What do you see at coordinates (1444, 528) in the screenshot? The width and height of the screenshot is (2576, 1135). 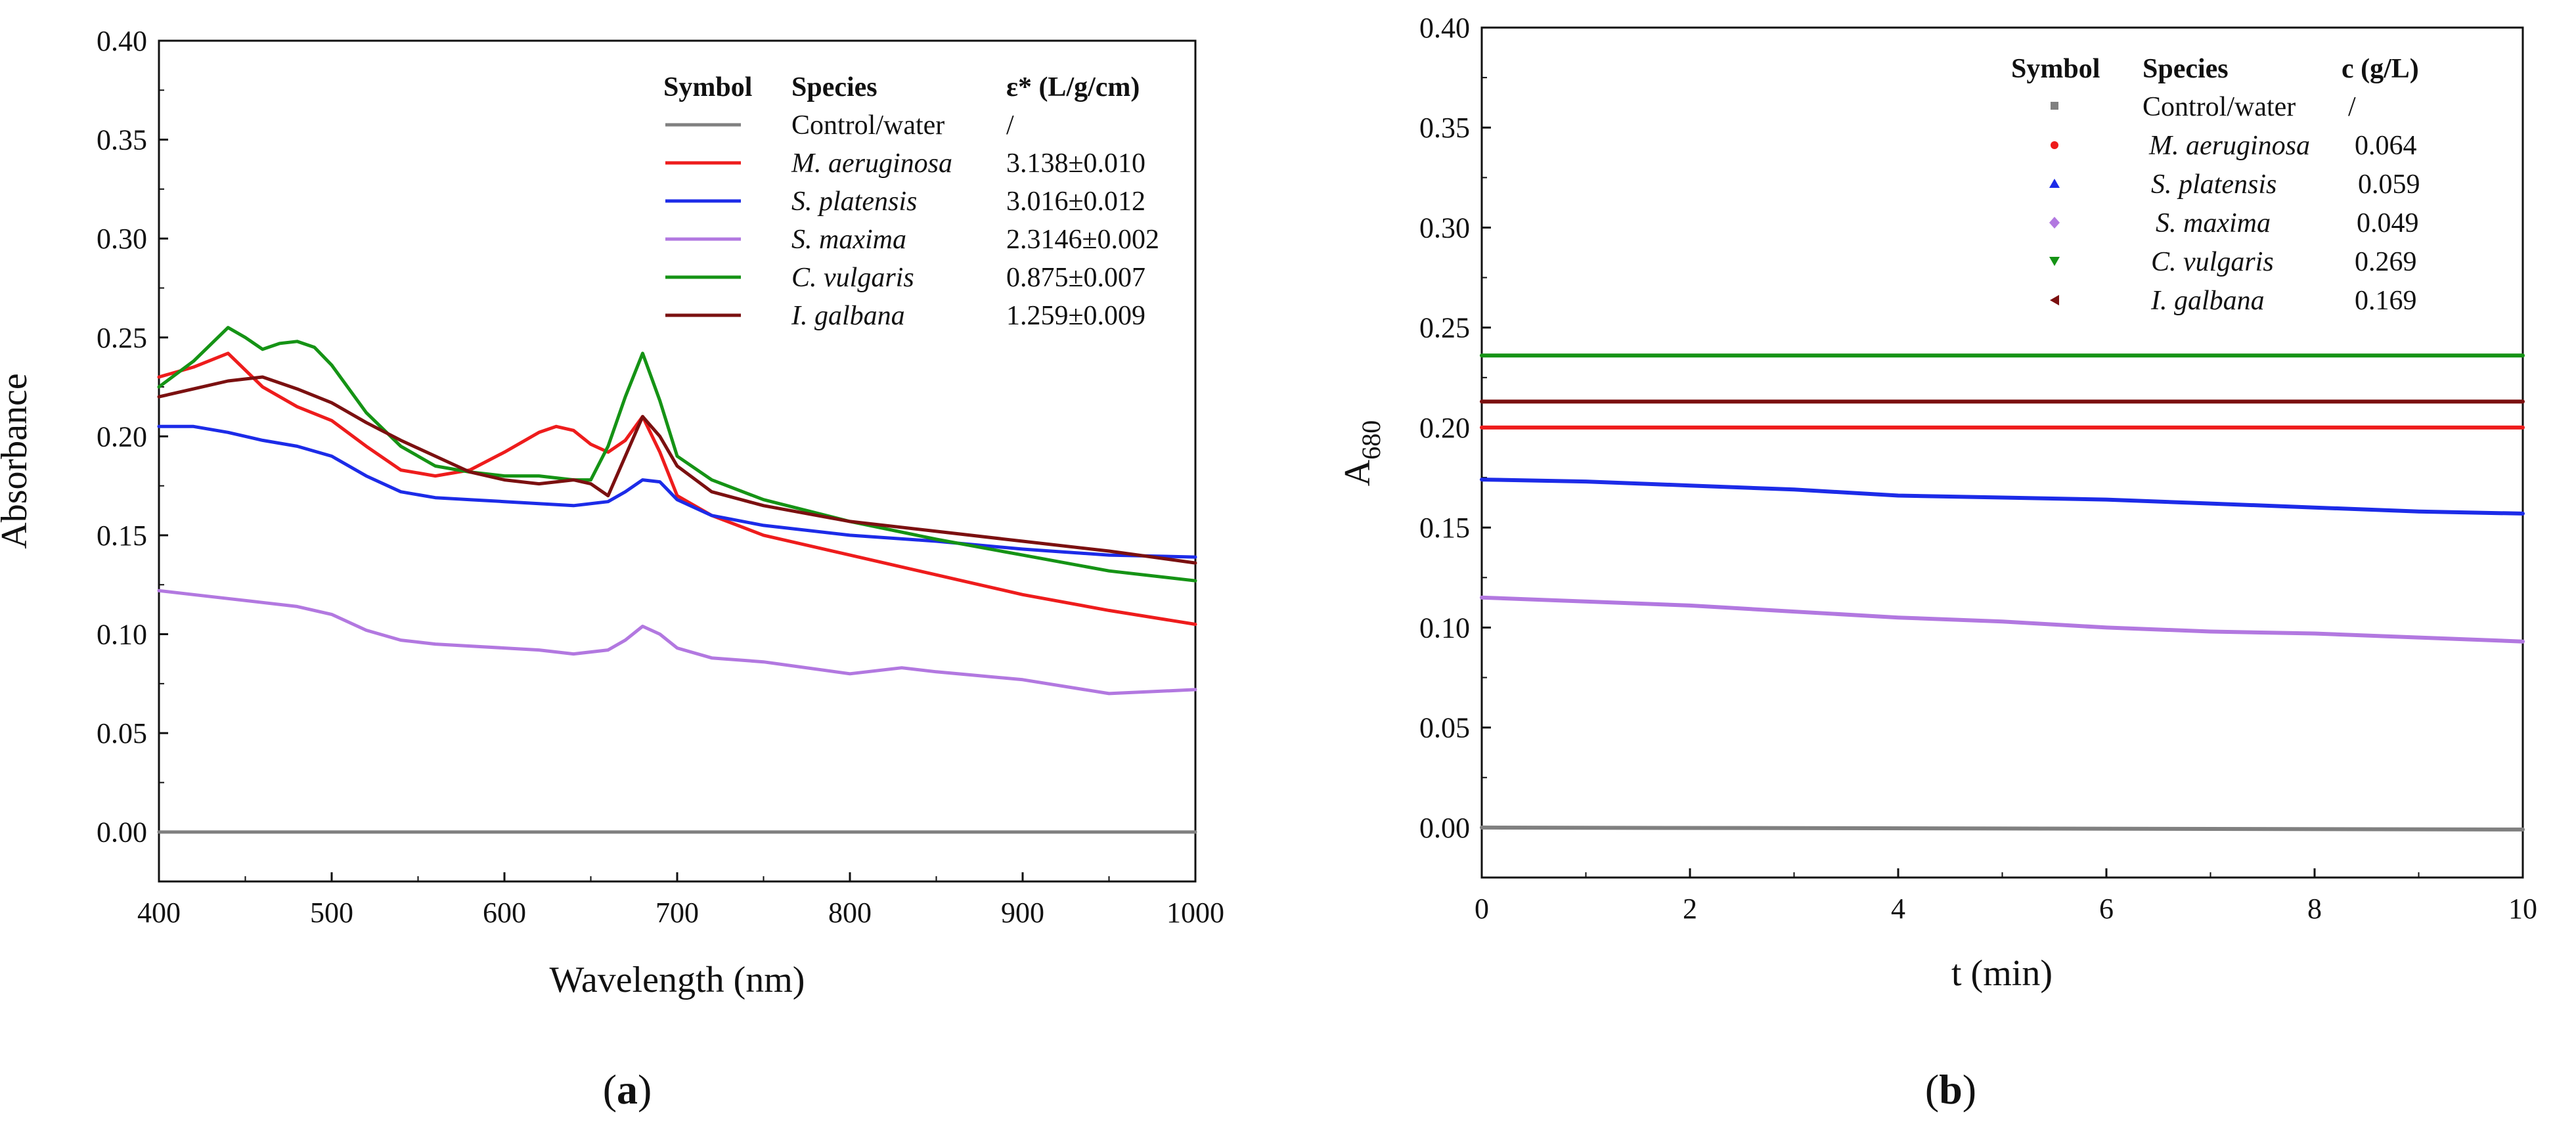 I see `panel-b-y-tick-label: 0.15` at bounding box center [1444, 528].